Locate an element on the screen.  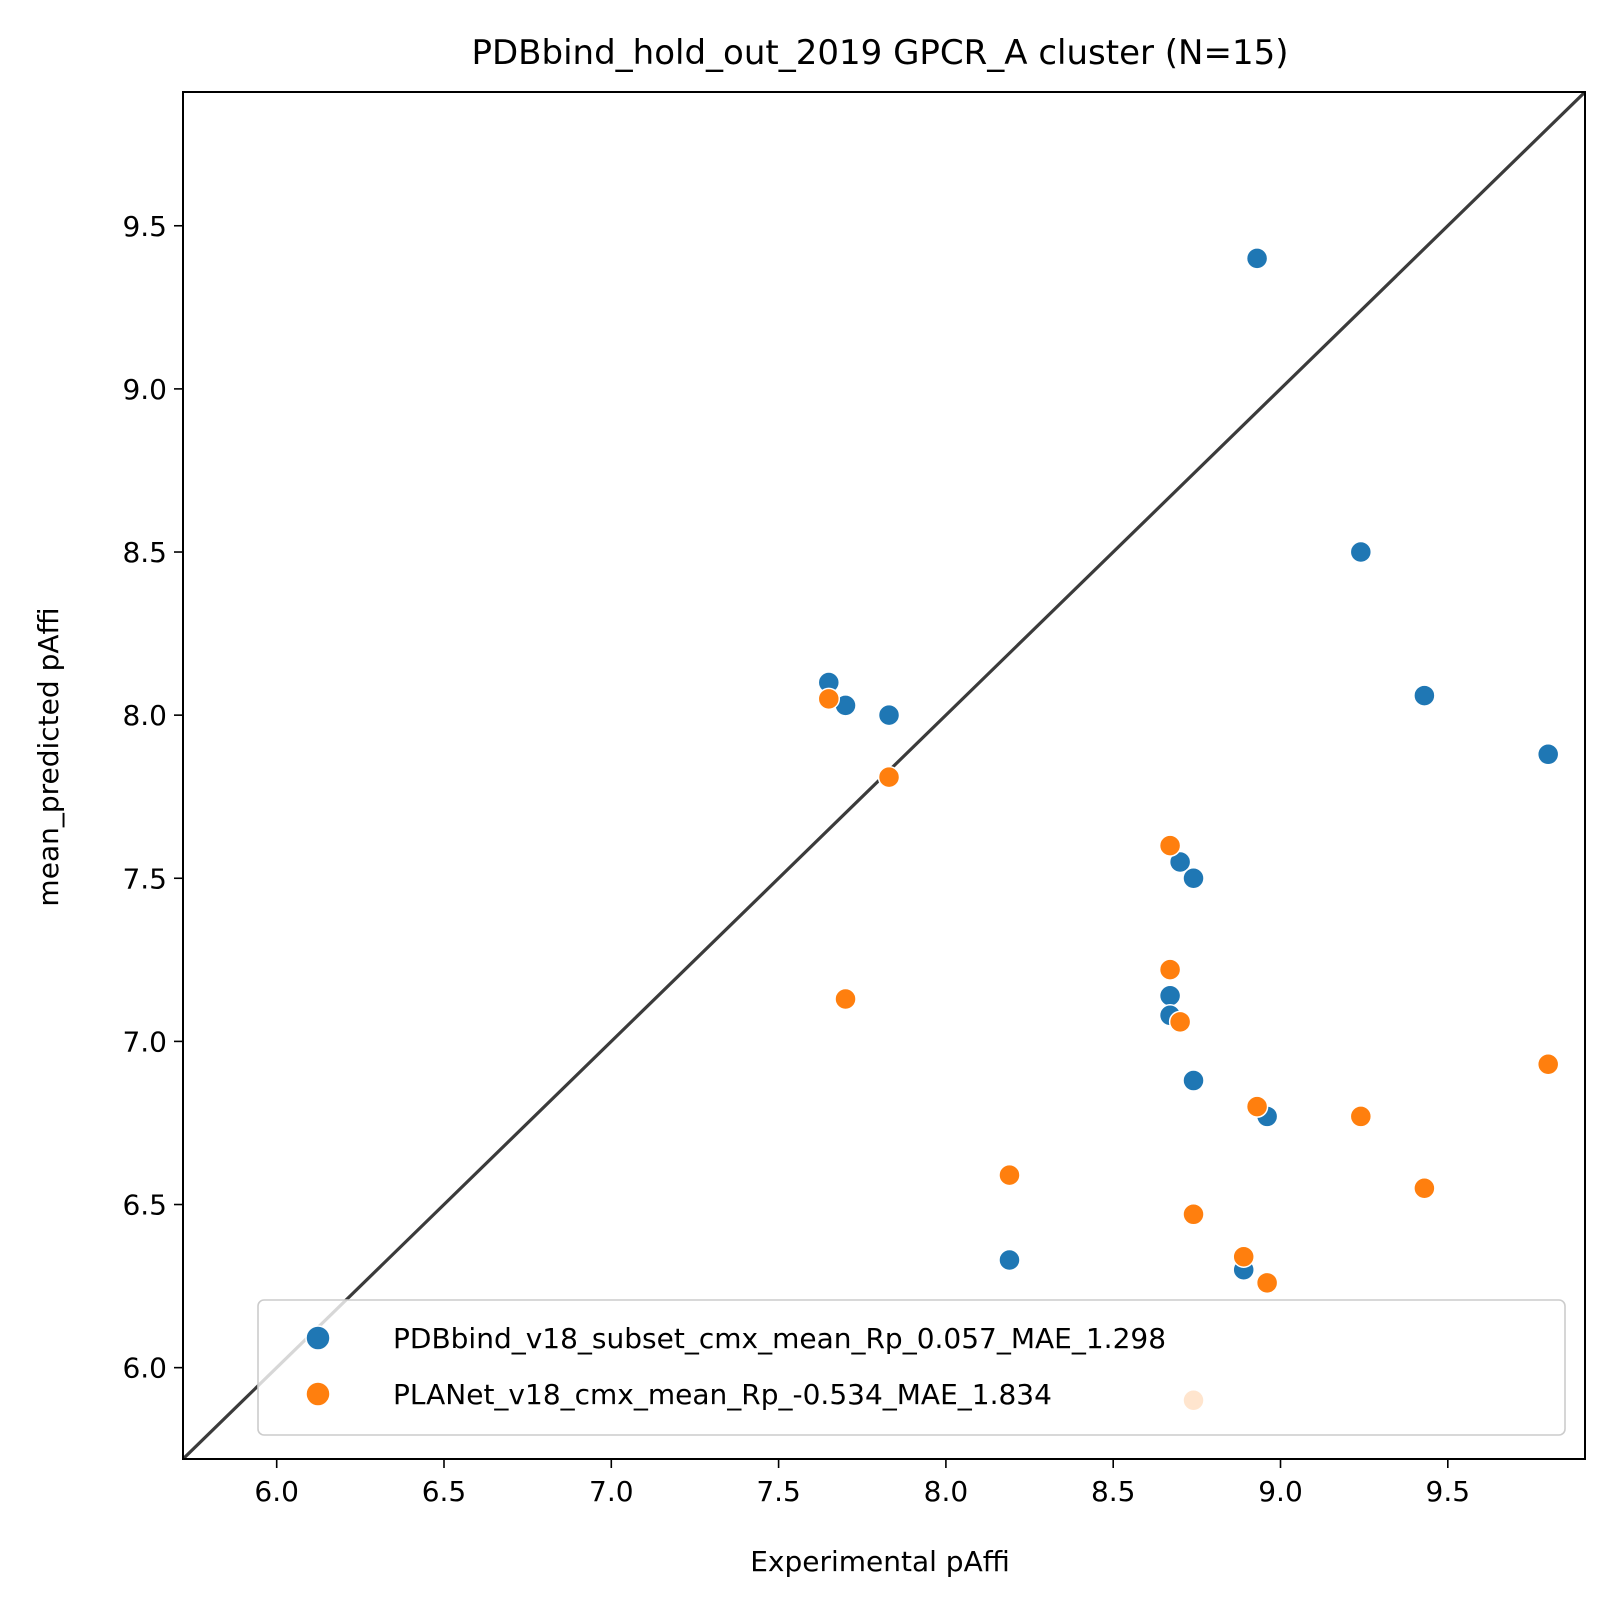
x-tick-label: 7.0 is located at coordinates (611, 1491).